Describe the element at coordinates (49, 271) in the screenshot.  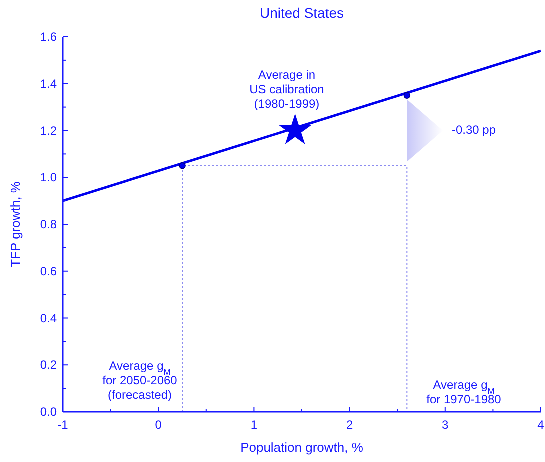
I see `y-tick-label: 0.6` at that location.